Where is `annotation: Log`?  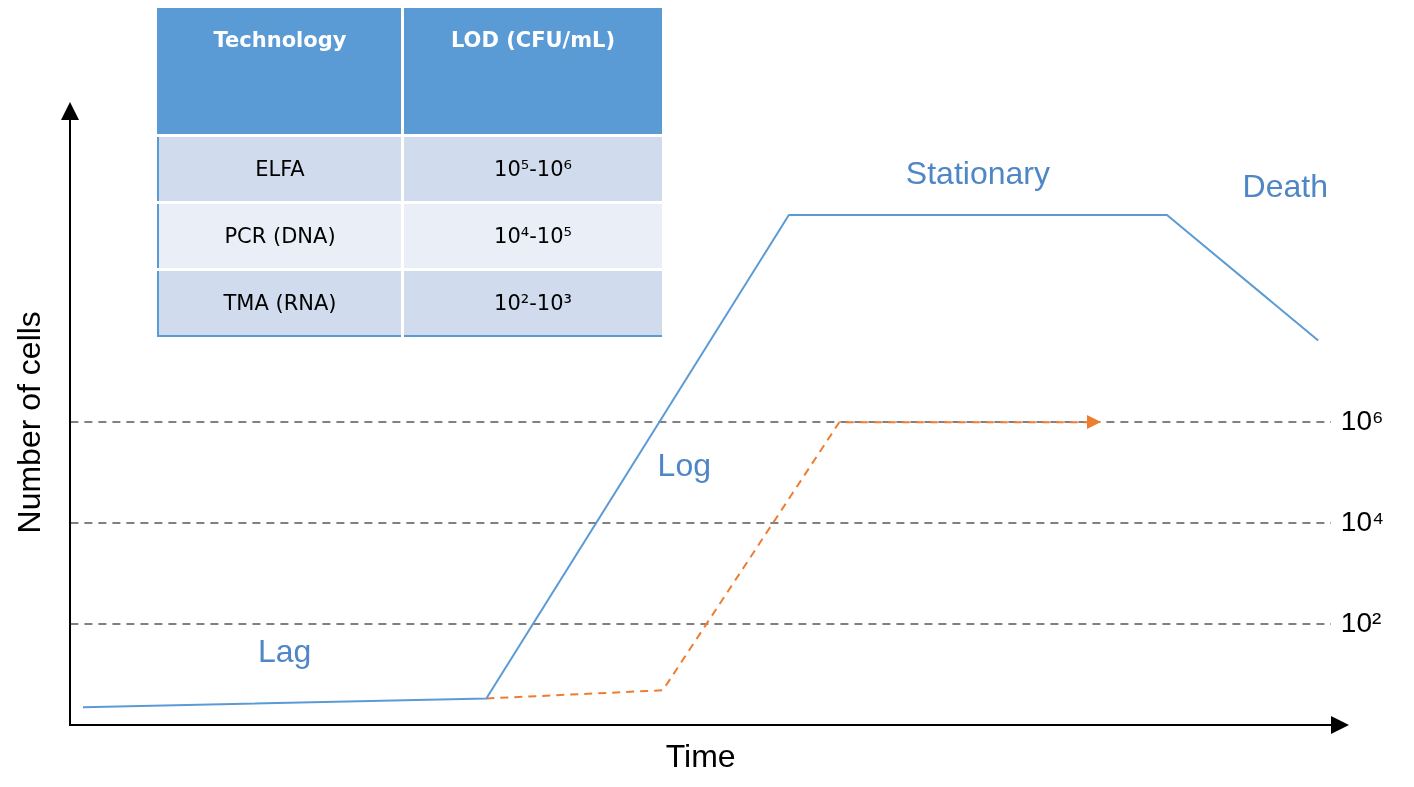
annotation: Log is located at coordinates (684, 464).